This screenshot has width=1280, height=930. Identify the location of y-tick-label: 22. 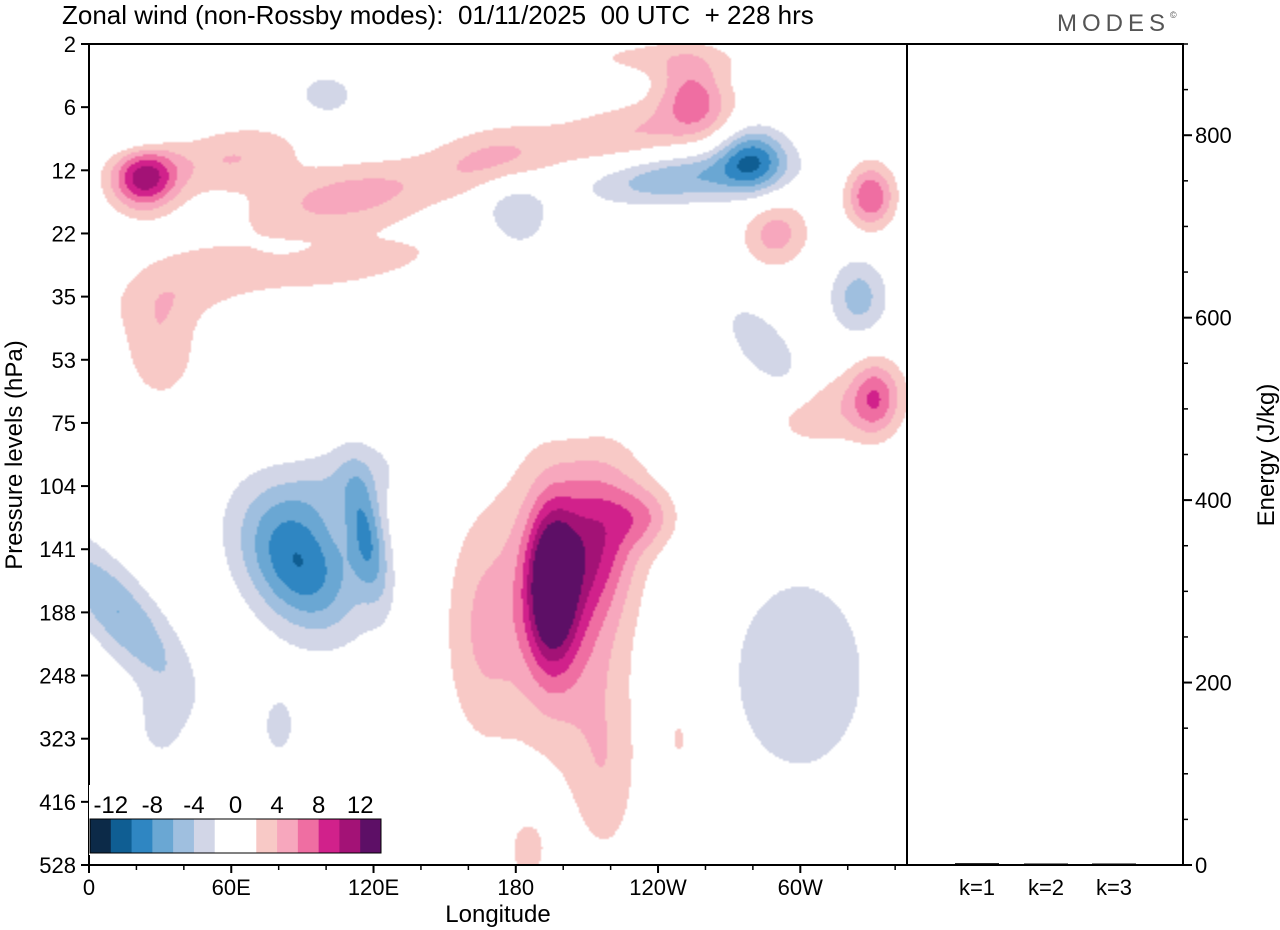
(64, 233).